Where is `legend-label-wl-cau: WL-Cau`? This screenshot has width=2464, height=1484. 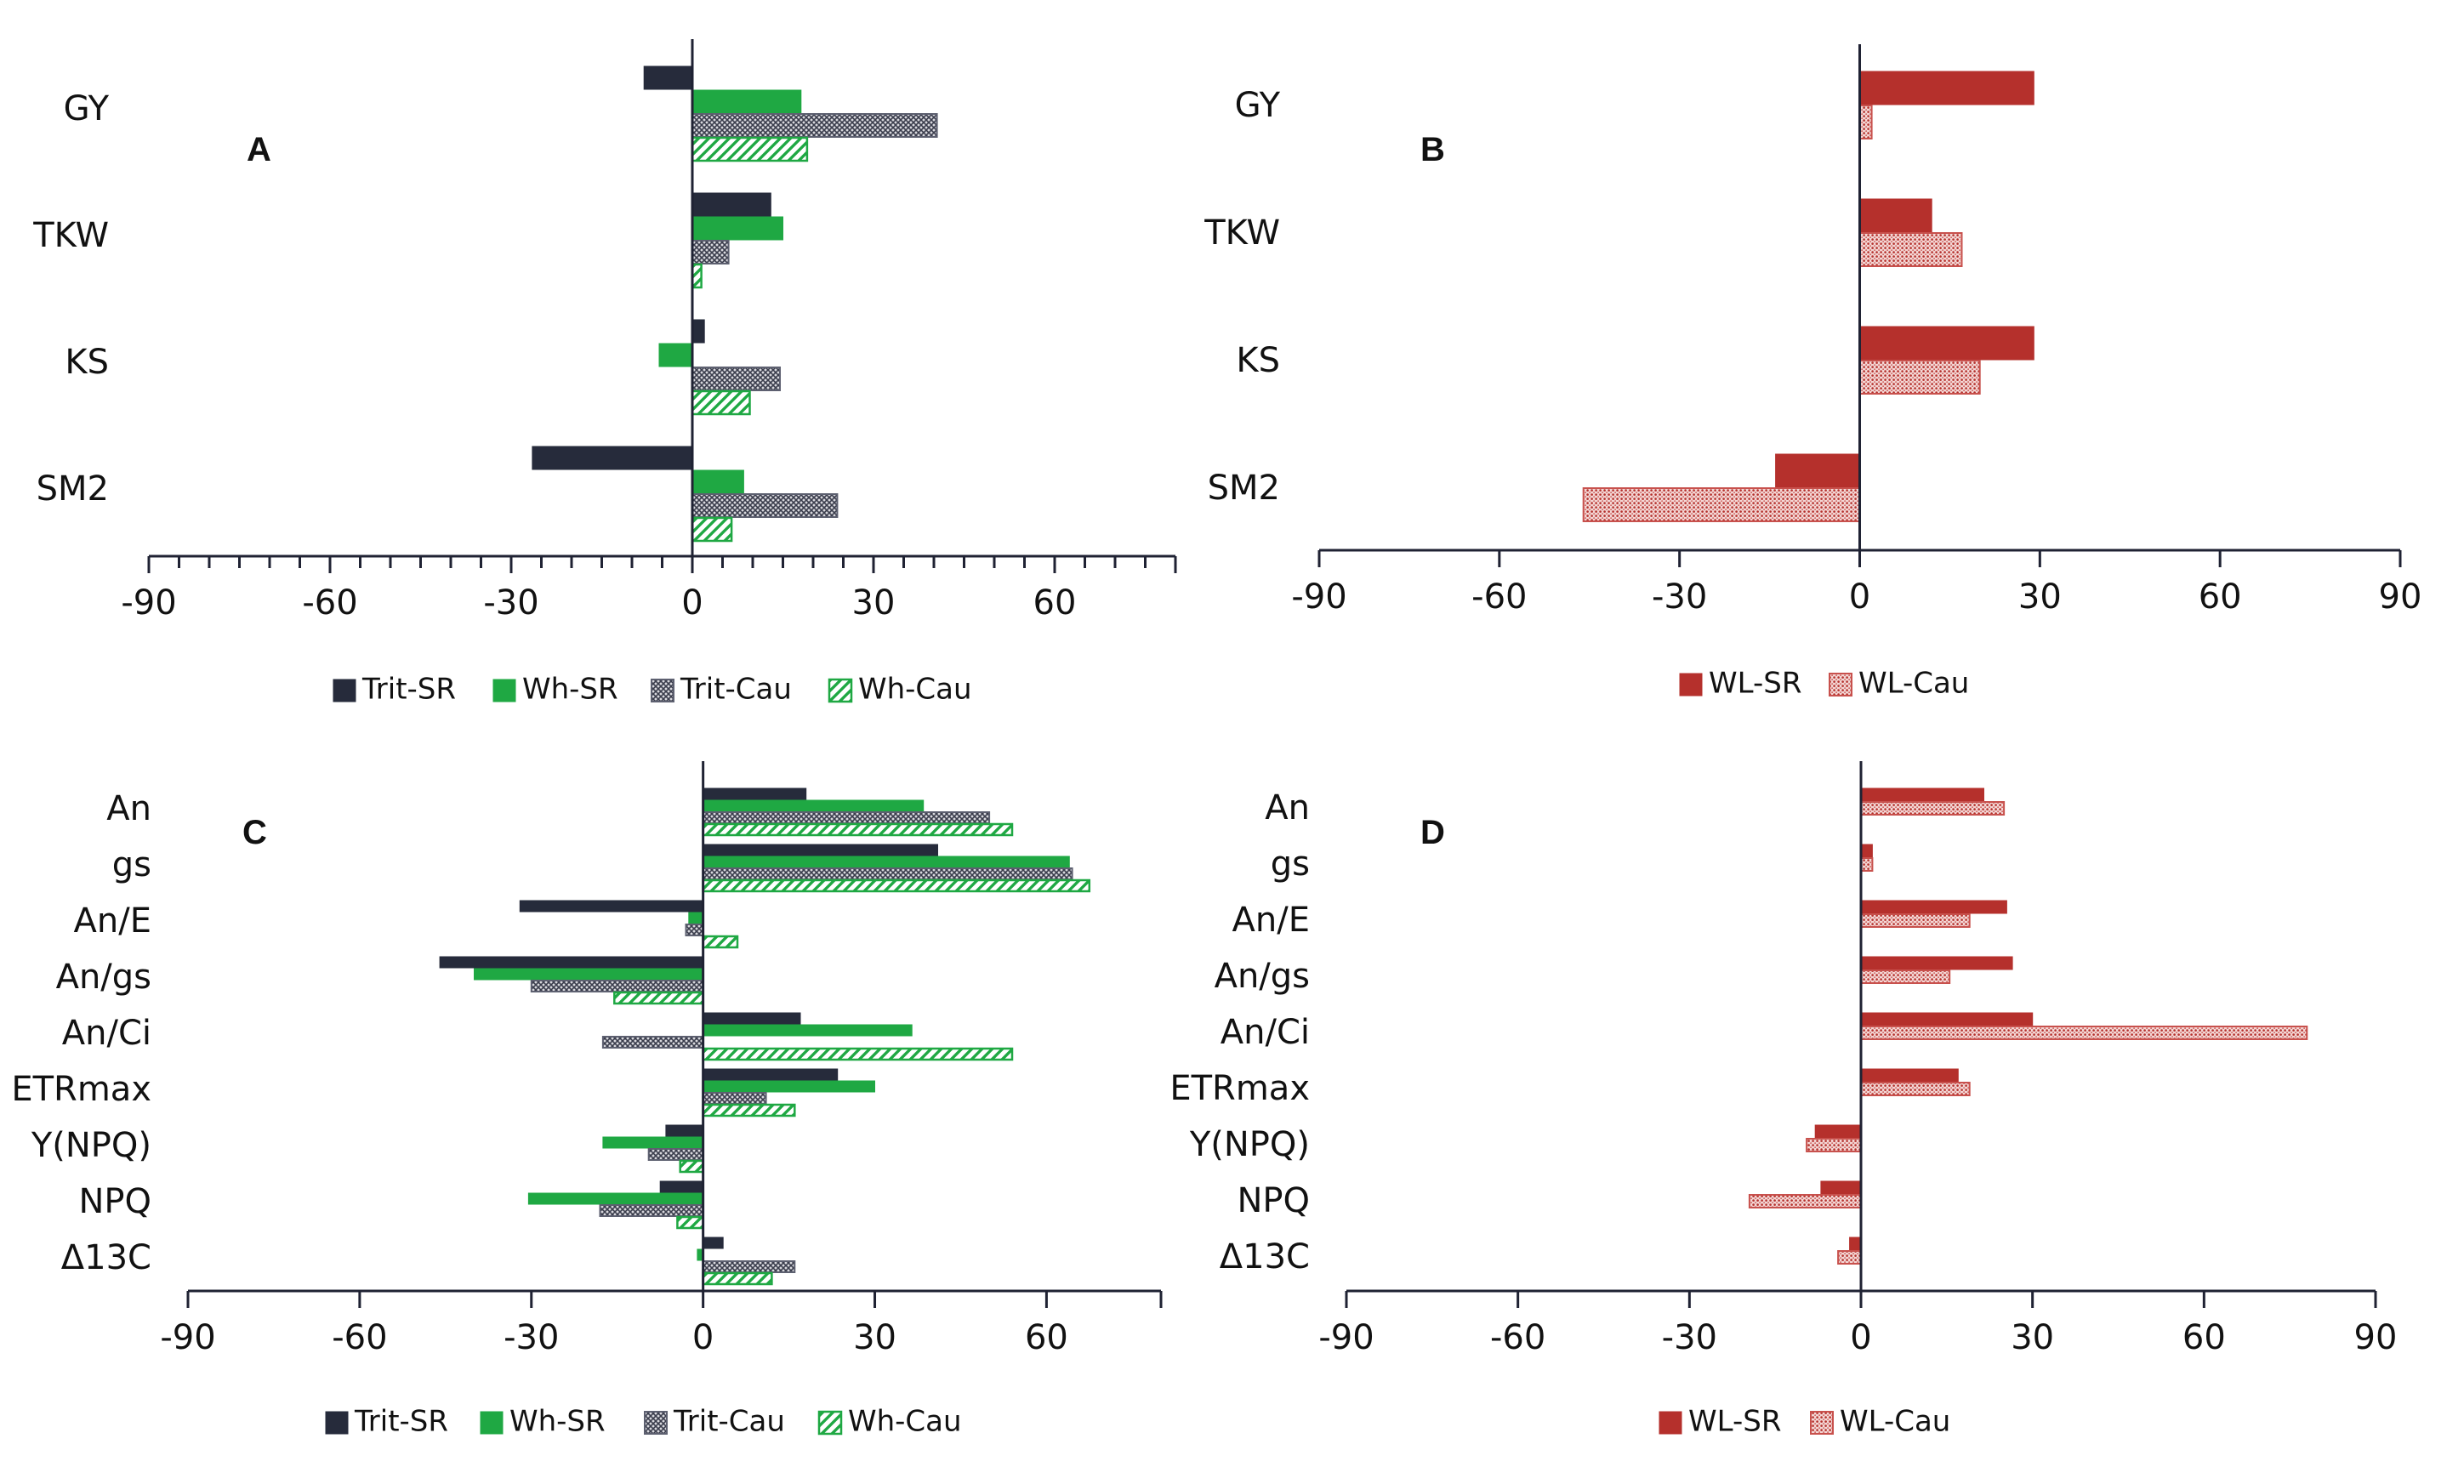
legend-label-wl-cau: WL-Cau is located at coordinates (1913, 684).